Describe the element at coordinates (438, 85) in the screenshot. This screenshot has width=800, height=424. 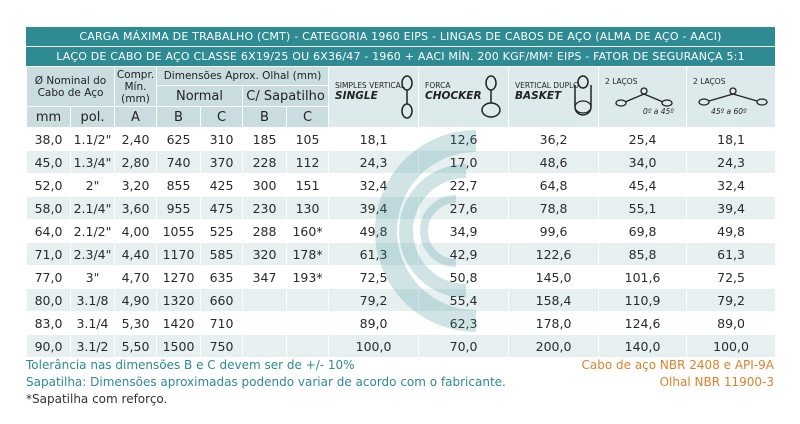
I see `choker-top-label: FORCA` at that location.